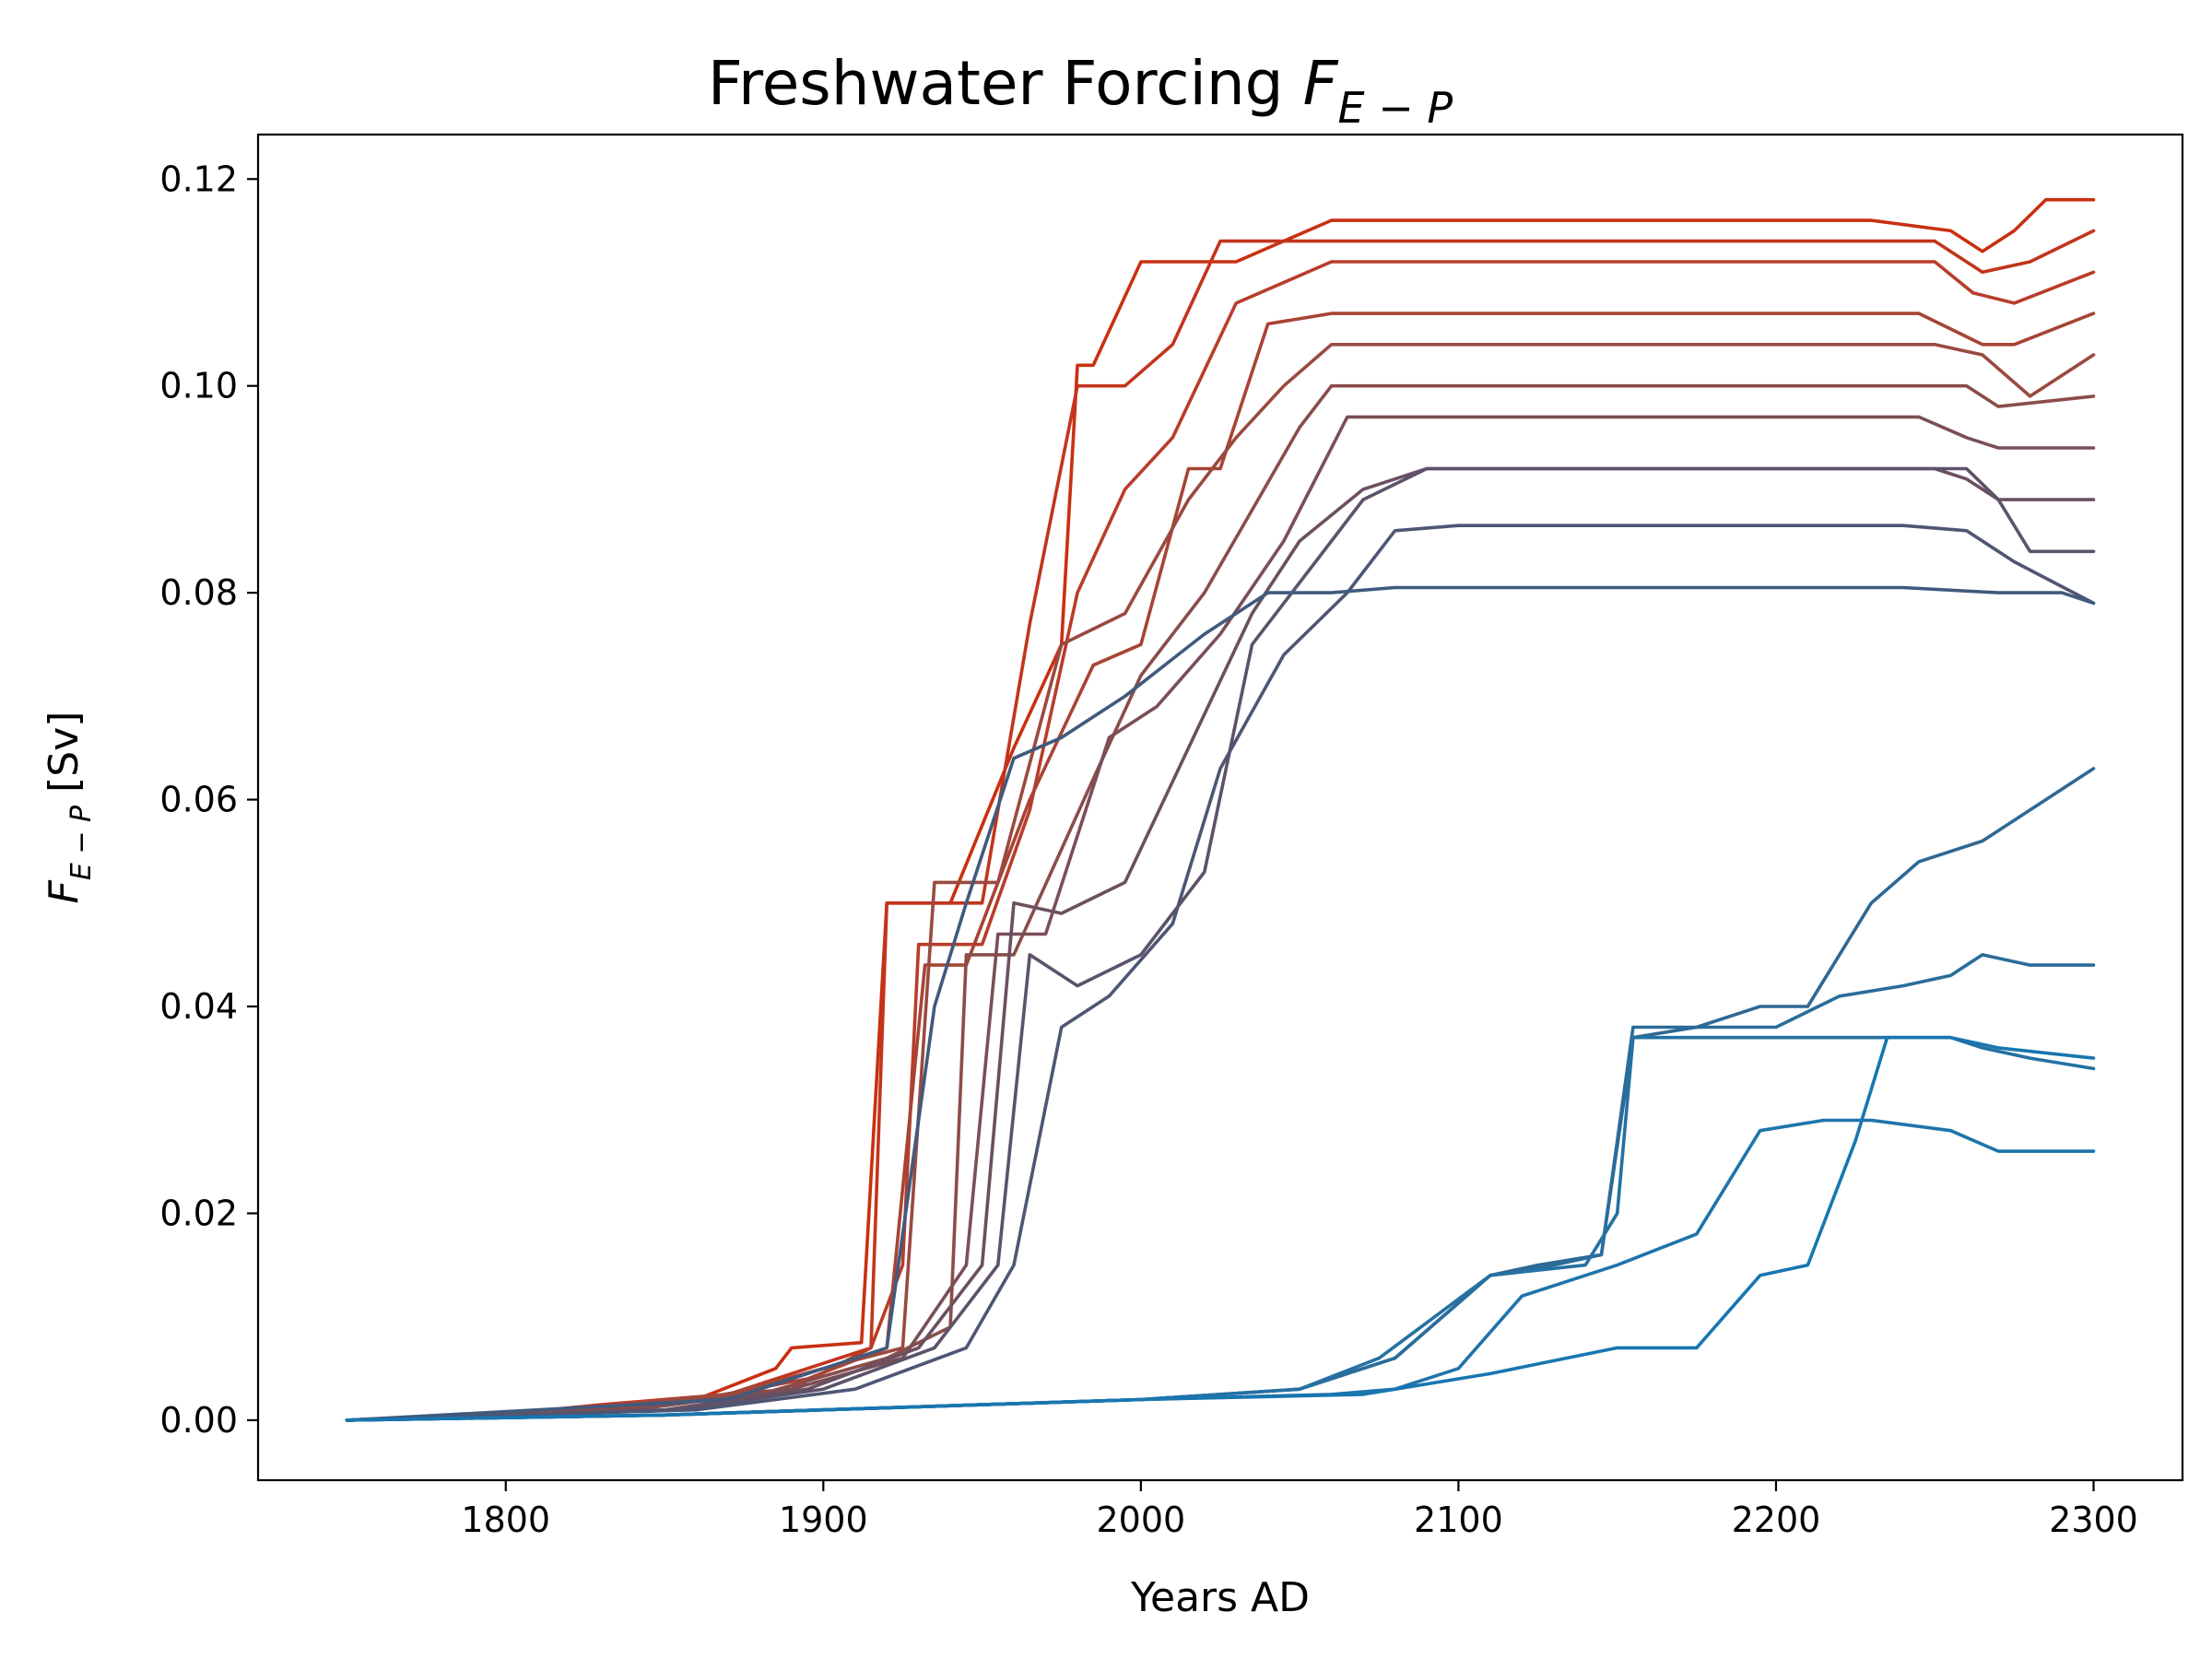  Describe the element at coordinates (198, 800) in the screenshot. I see `y-tick-label: 0.06` at that location.